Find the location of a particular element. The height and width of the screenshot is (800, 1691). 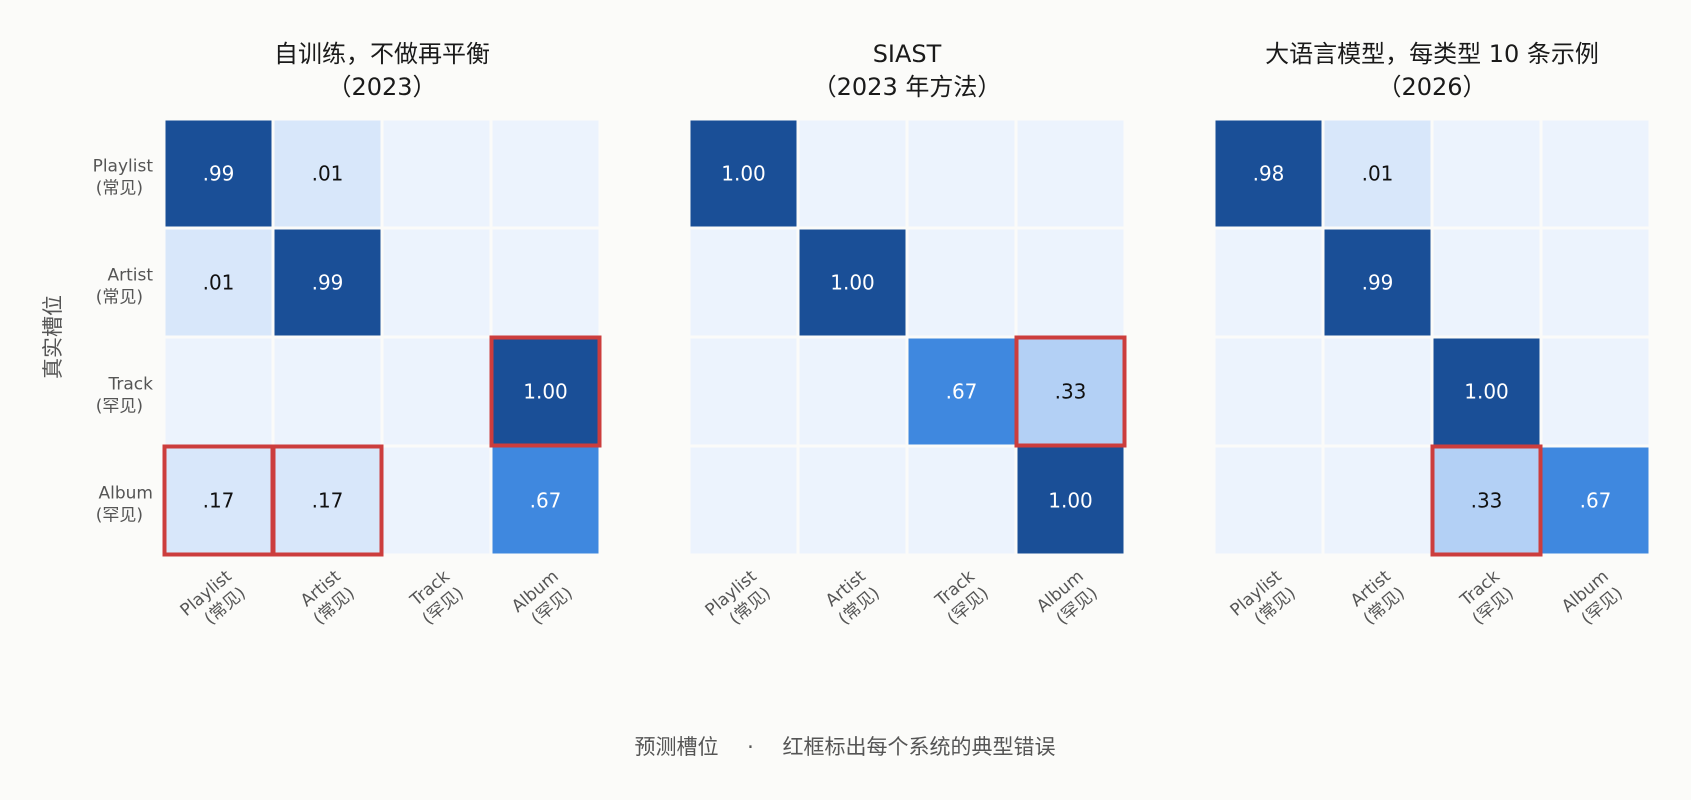

panel-title-line: （2023） is located at coordinates (381, 87).